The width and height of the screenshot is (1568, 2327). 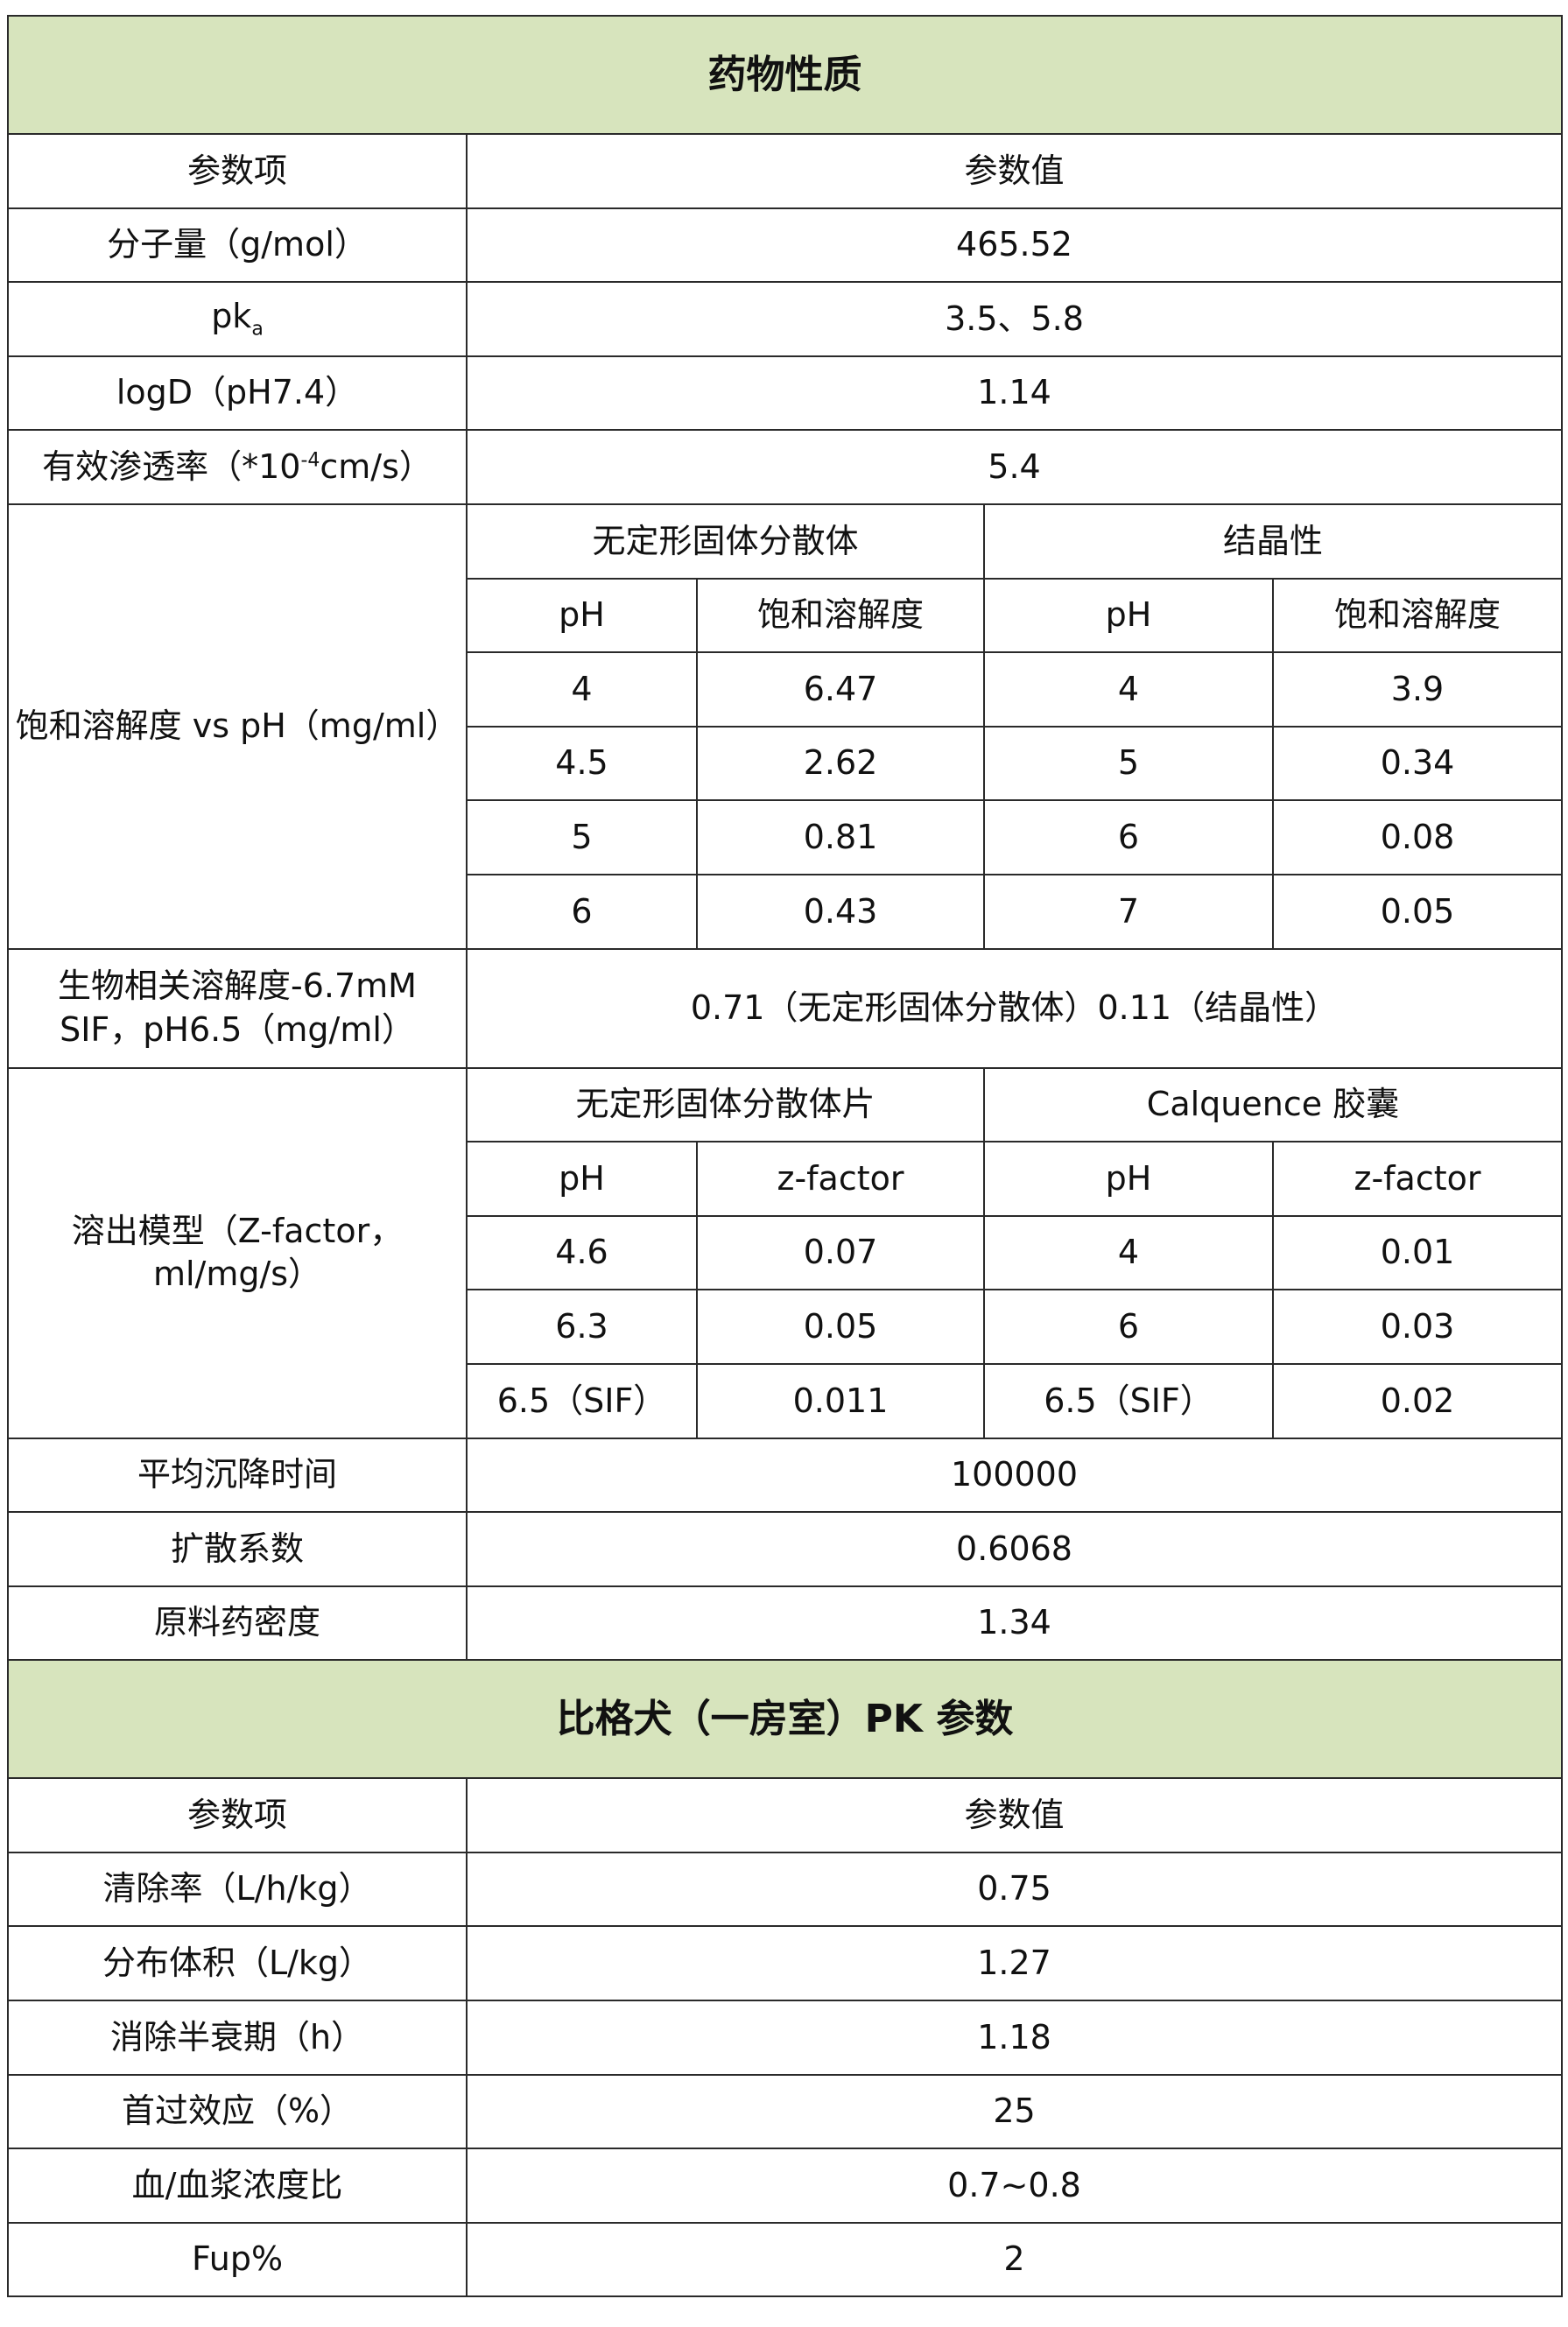 I want to click on dissolution-data-row: 6.5（SIF） 0.011 6.5（SIF） 0.02, so click(x=786, y=1400).